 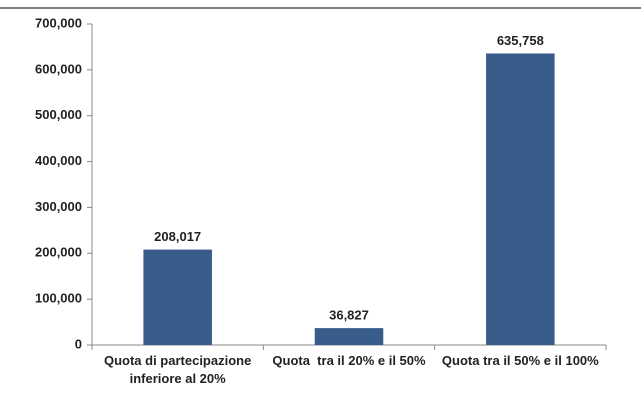 I want to click on value-label: 208,017, so click(x=177, y=236).